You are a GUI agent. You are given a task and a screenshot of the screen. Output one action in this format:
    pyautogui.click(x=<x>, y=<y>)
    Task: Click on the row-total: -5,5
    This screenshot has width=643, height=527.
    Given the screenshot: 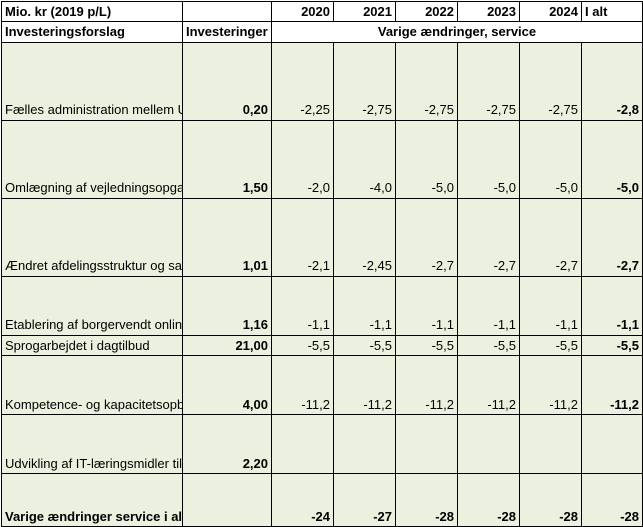 What is the action you would take?
    pyautogui.click(x=612, y=345)
    